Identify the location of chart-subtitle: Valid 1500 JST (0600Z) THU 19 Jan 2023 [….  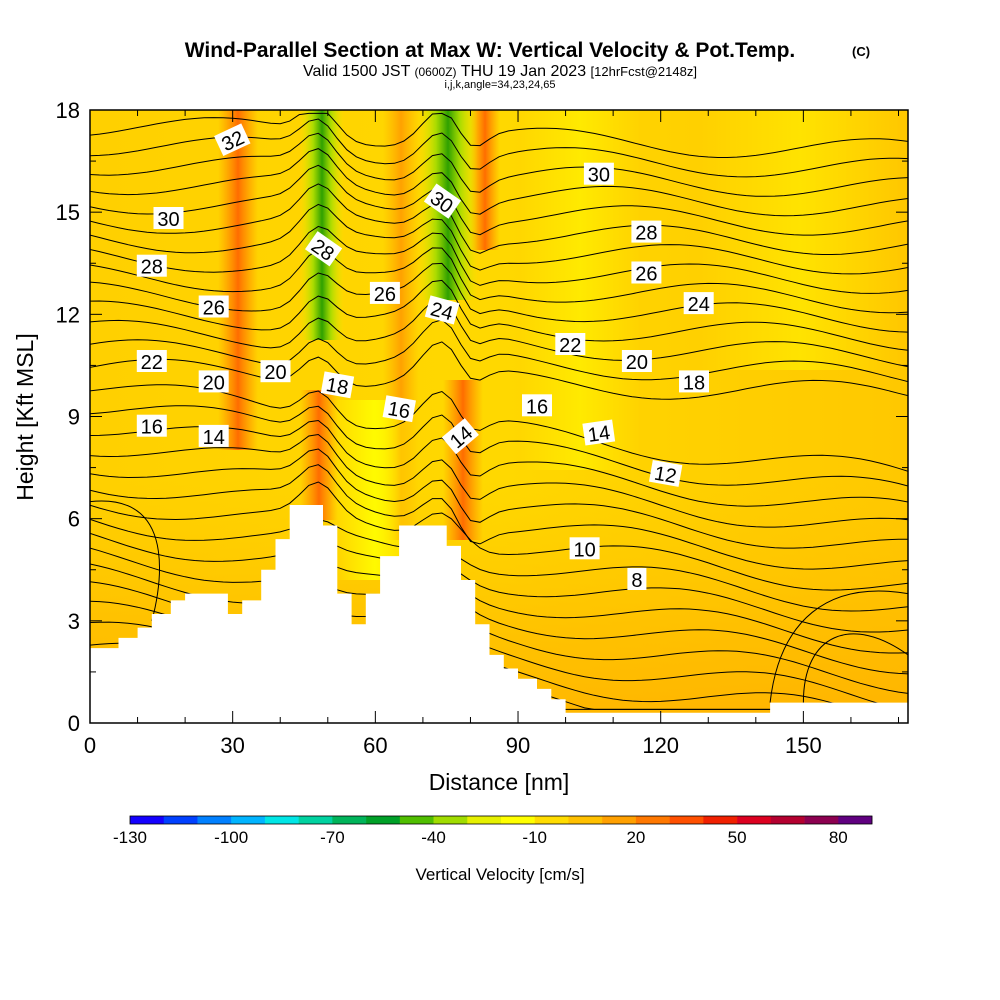
(500, 71).